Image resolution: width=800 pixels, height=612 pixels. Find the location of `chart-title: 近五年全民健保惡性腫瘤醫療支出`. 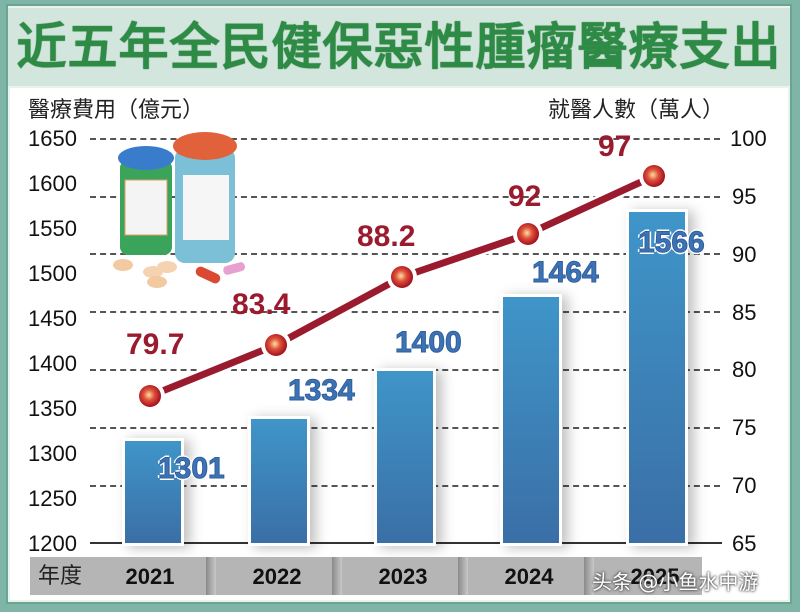

chart-title: 近五年全民健保惡性腫瘤醫療支出 is located at coordinates (399, 47).